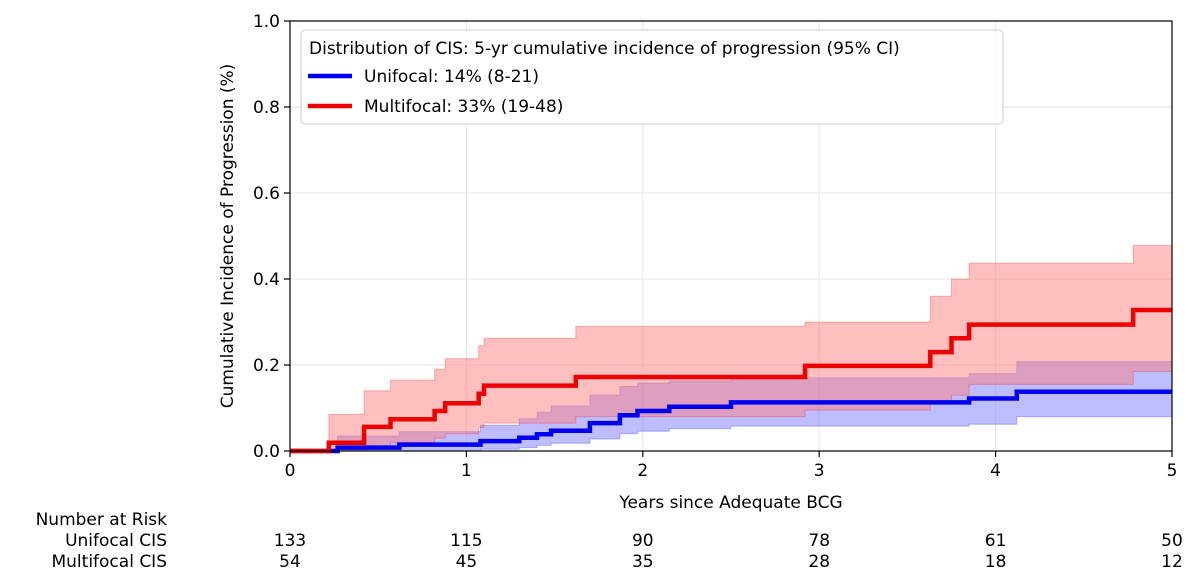 This screenshot has height=588, width=1200. Describe the element at coordinates (266, 108) in the screenshot. I see `y-tick-label: 0.8` at that location.